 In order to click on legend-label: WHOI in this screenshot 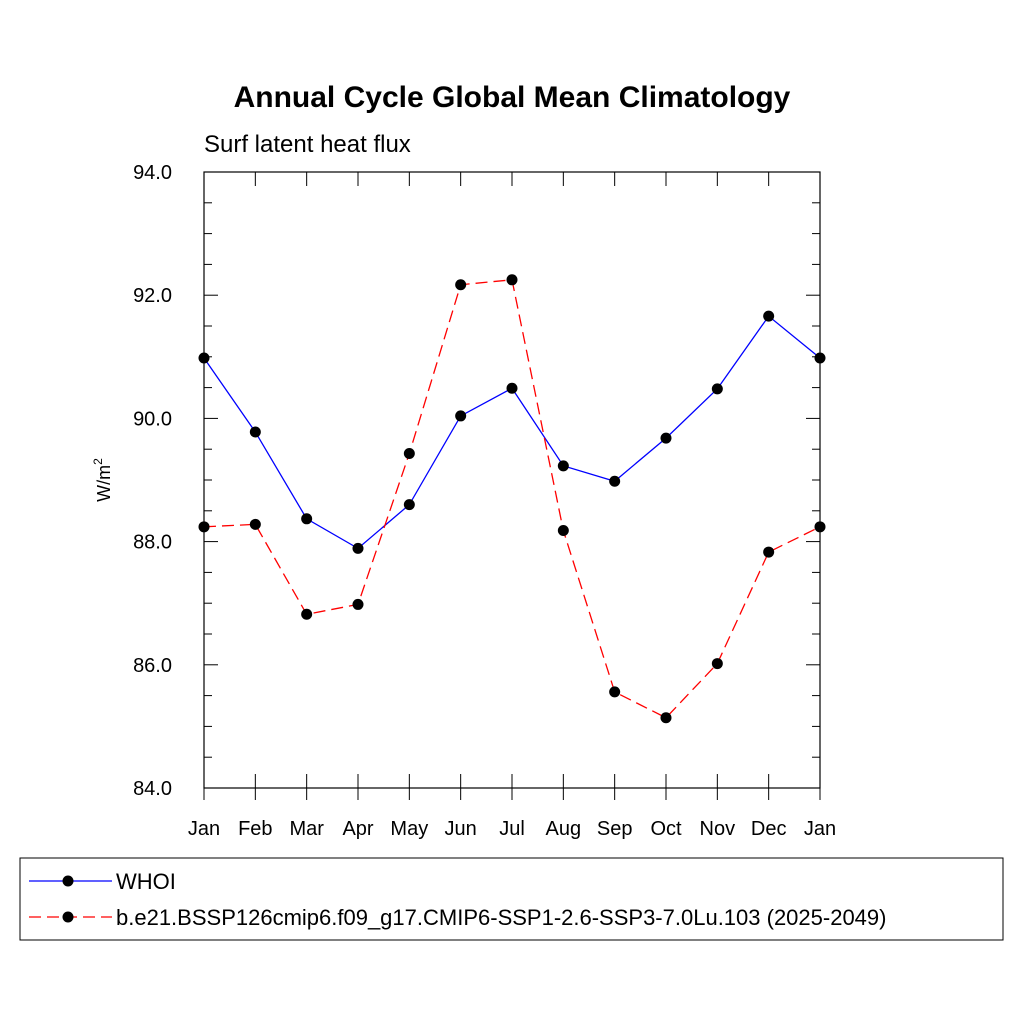, I will do `click(146, 881)`.